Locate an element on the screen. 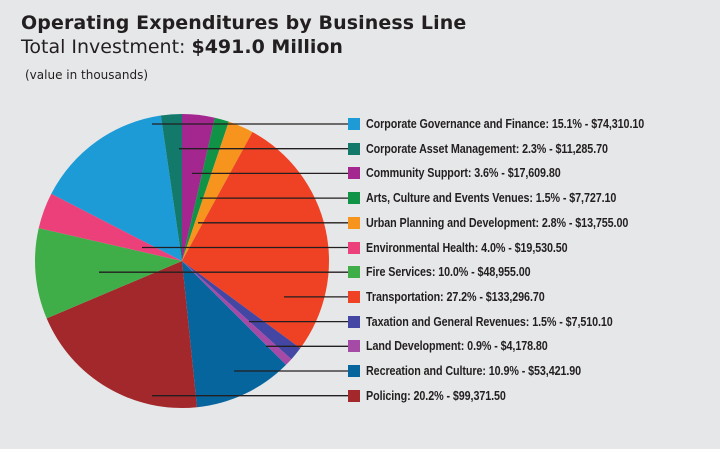  legend-label: Transportation: 27.2% - $133,296.70 is located at coordinates (455, 296).